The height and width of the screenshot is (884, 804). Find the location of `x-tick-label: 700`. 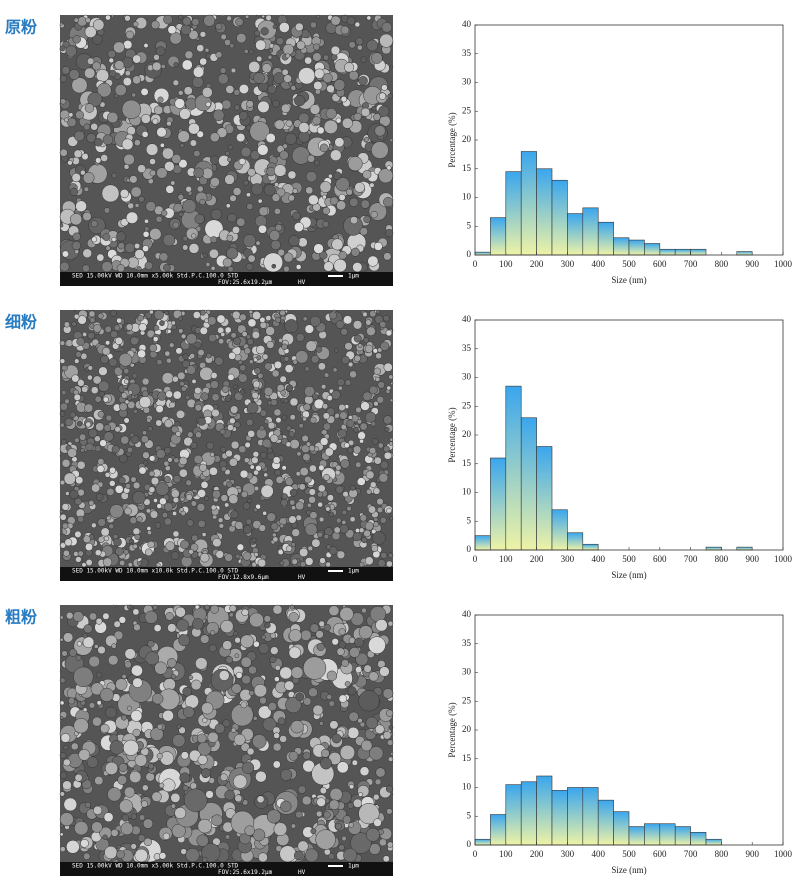

x-tick-label: 700 is located at coordinates (691, 264).